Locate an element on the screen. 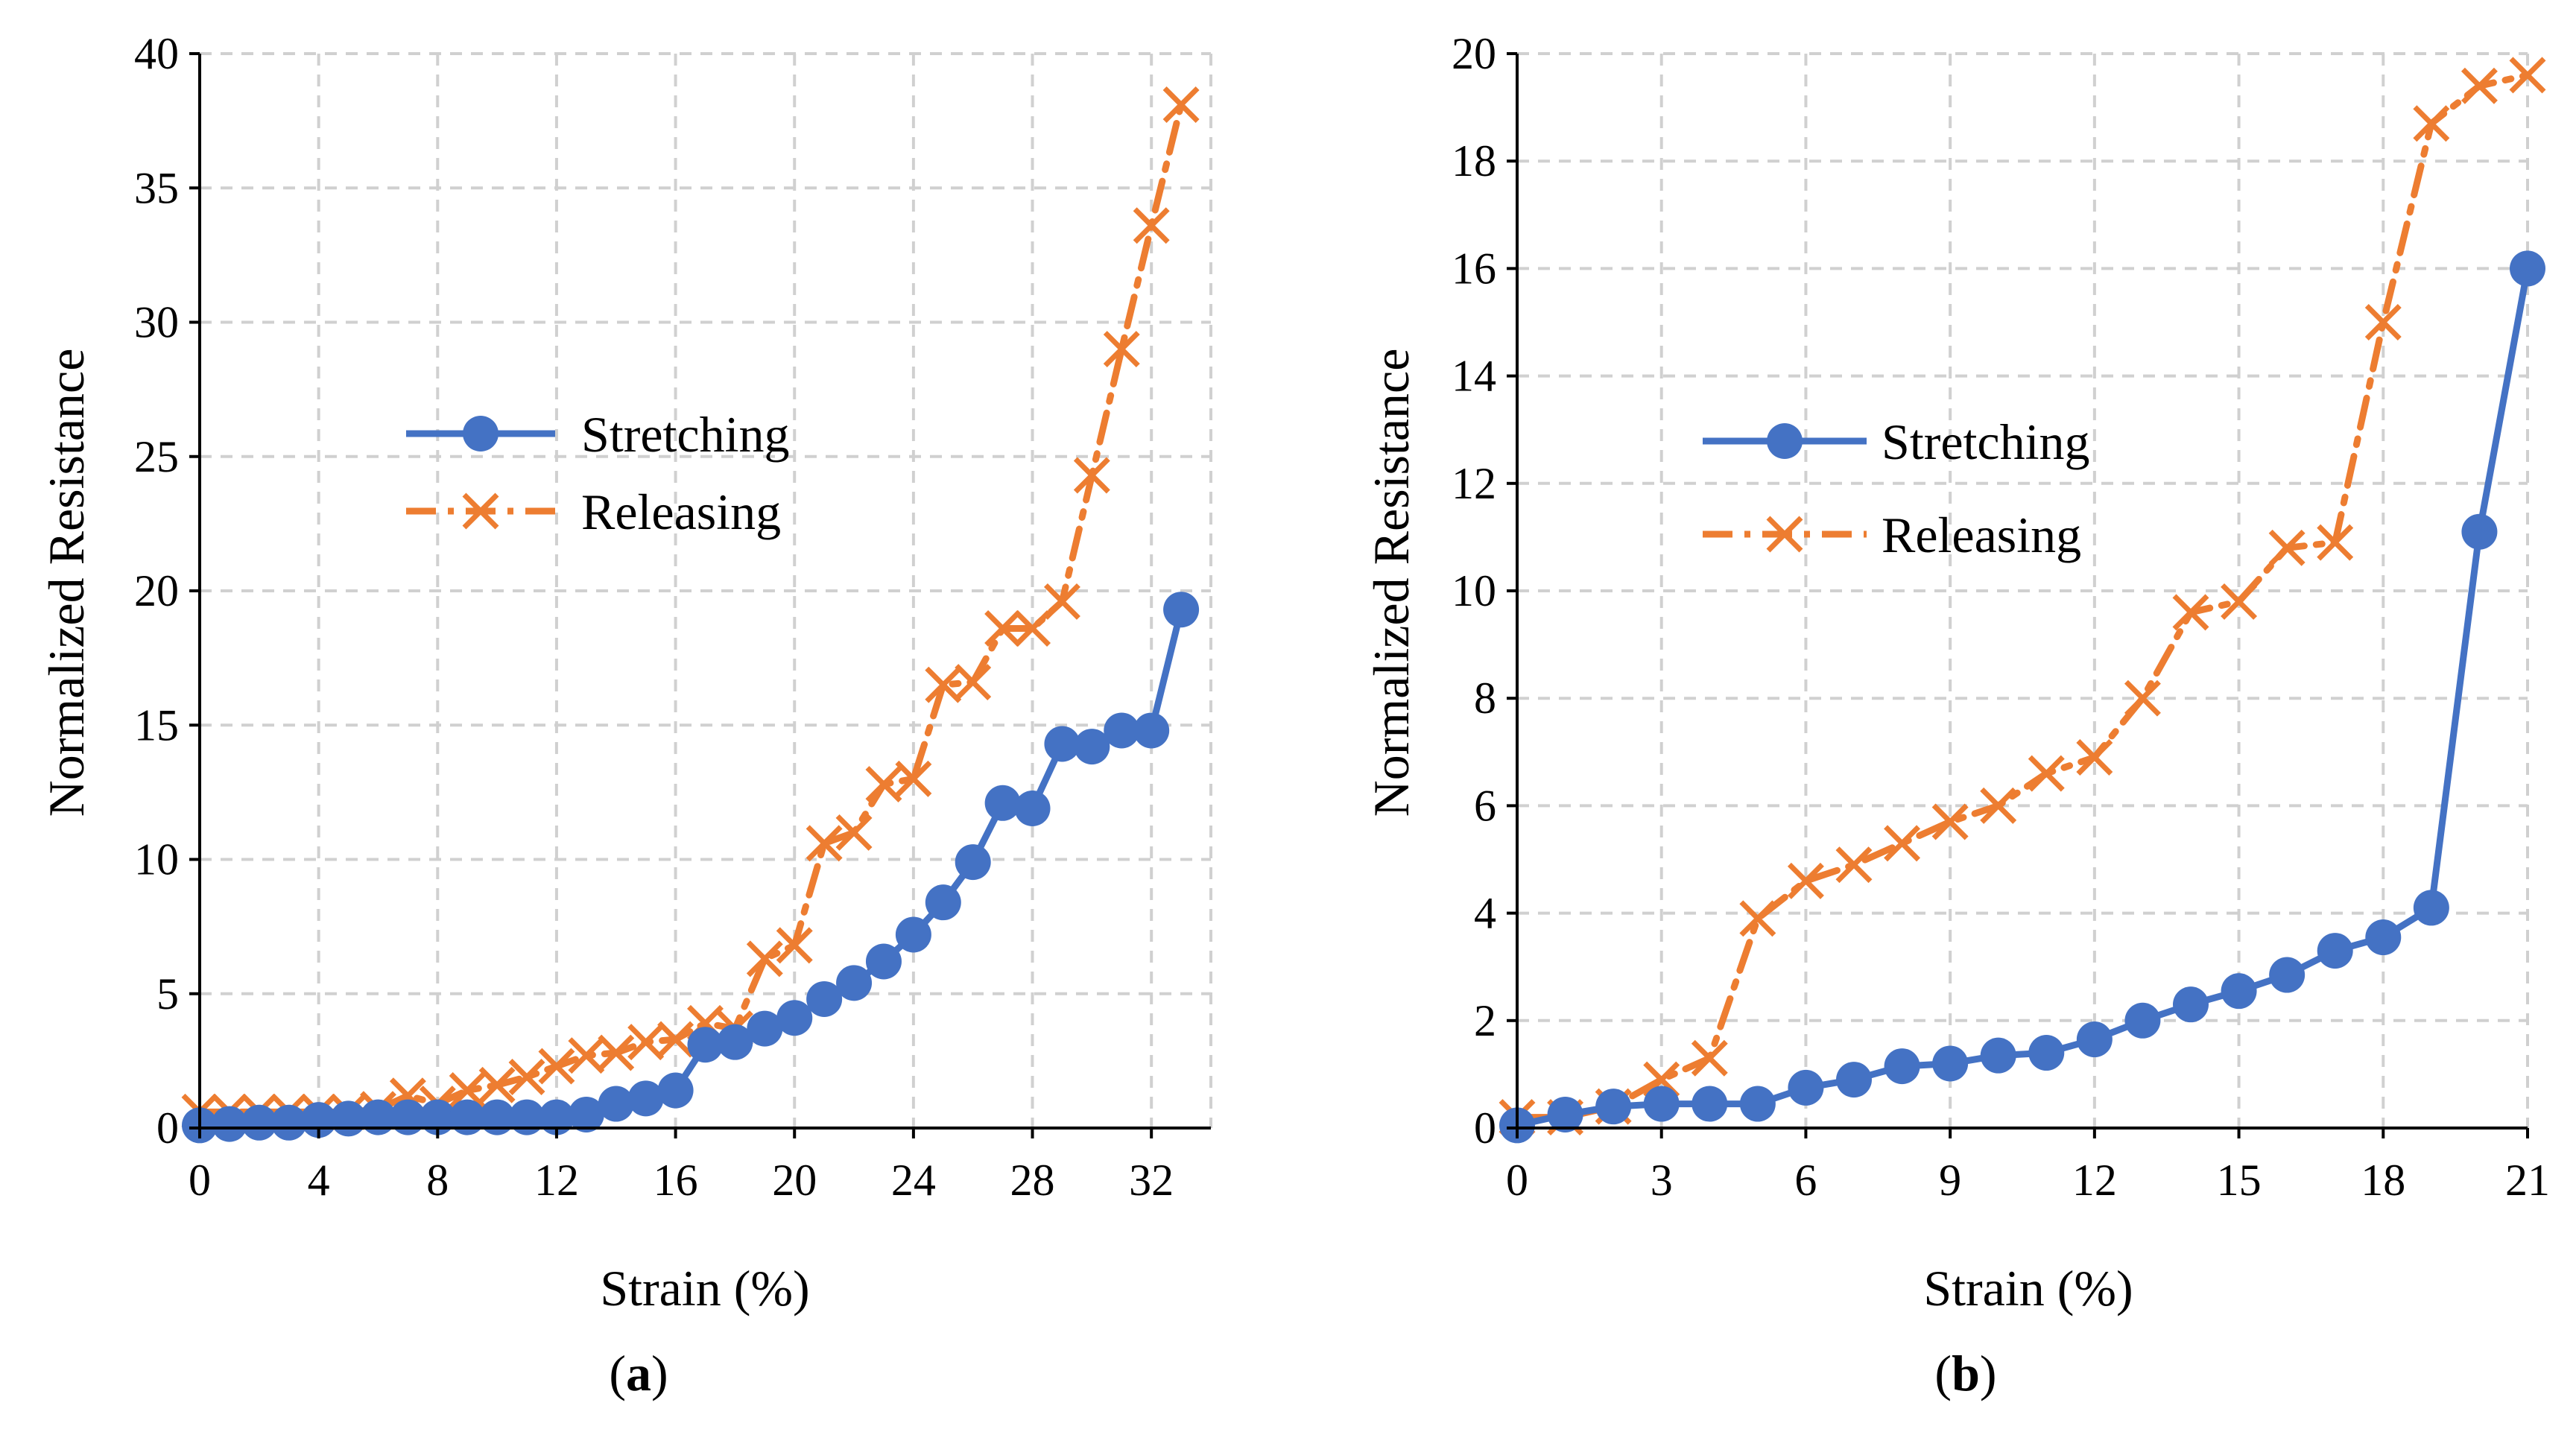 The image size is (2576, 1432). panel-b-x-tick-label-5: 15 is located at coordinates (2239, 1180).